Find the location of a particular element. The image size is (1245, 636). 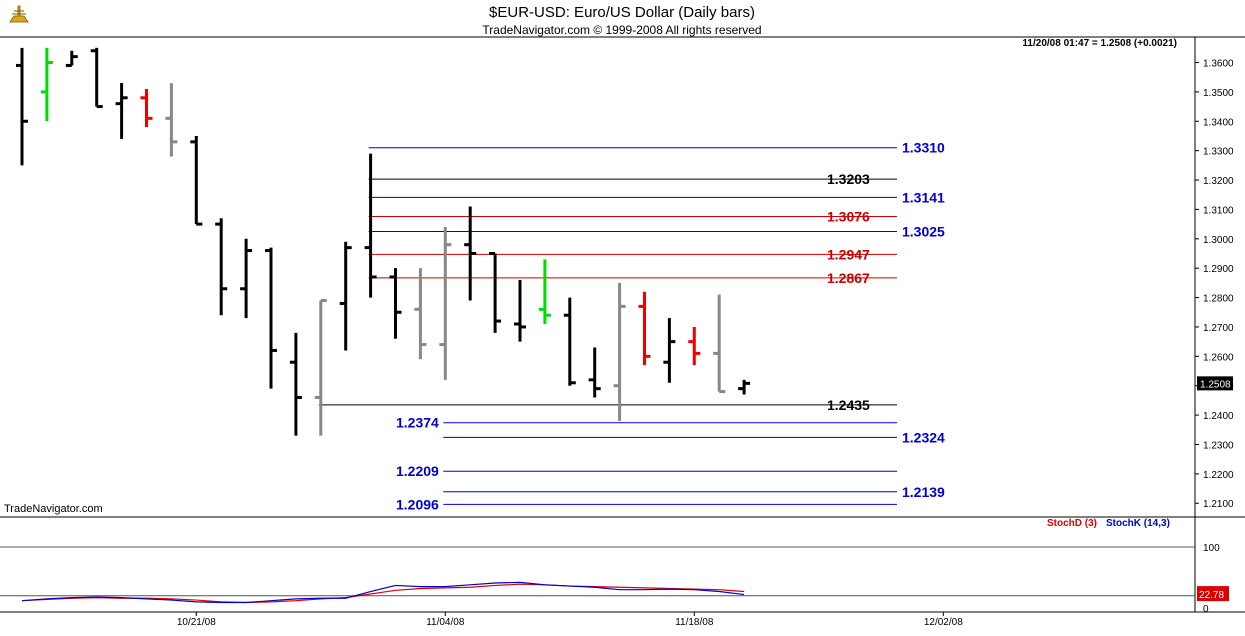

price-tick-label: 1.3300 is located at coordinates (1218, 152).